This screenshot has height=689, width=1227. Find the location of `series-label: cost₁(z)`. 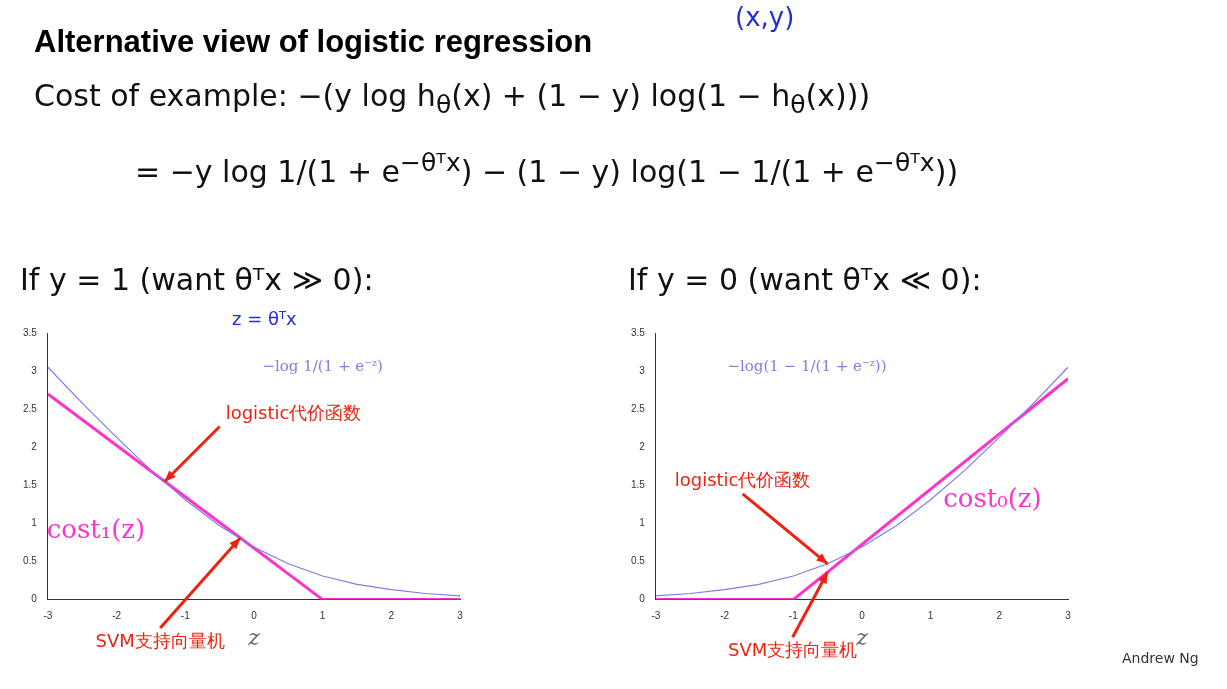

series-label: cost₁(z) is located at coordinates (96, 528).